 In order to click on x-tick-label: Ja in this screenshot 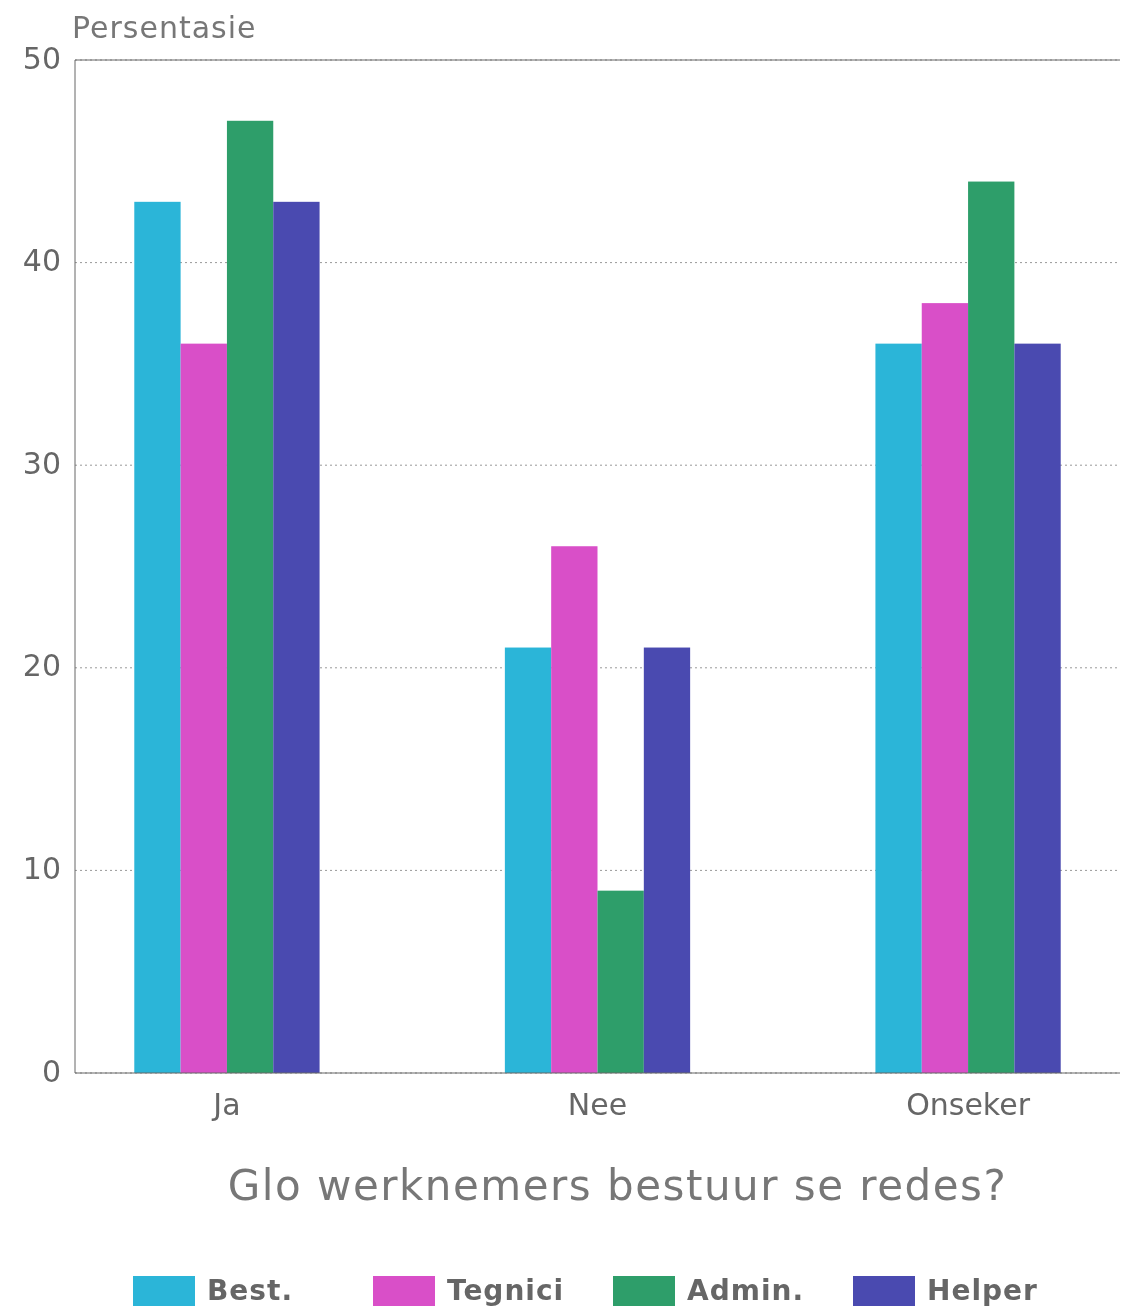, I will do `click(226, 1104)`.